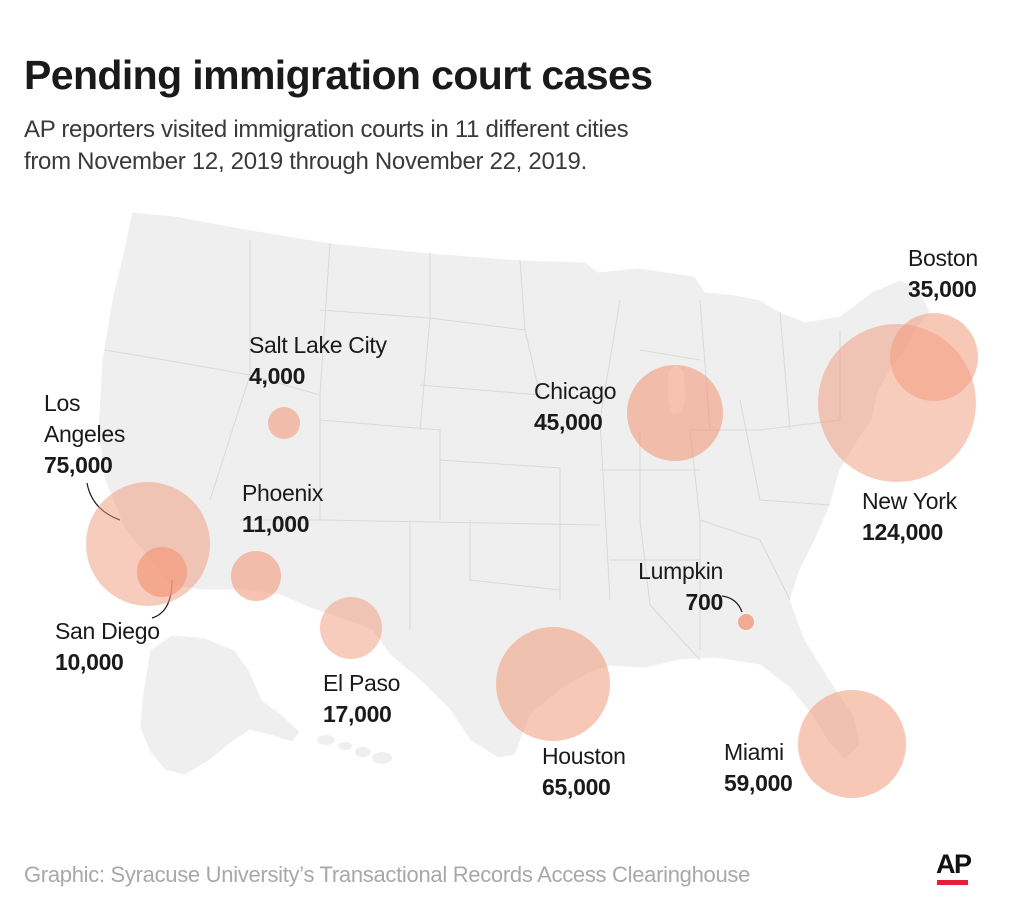 The height and width of the screenshot is (909, 1022). Describe the element at coordinates (909, 501) in the screenshot. I see `city-name: New York` at that location.